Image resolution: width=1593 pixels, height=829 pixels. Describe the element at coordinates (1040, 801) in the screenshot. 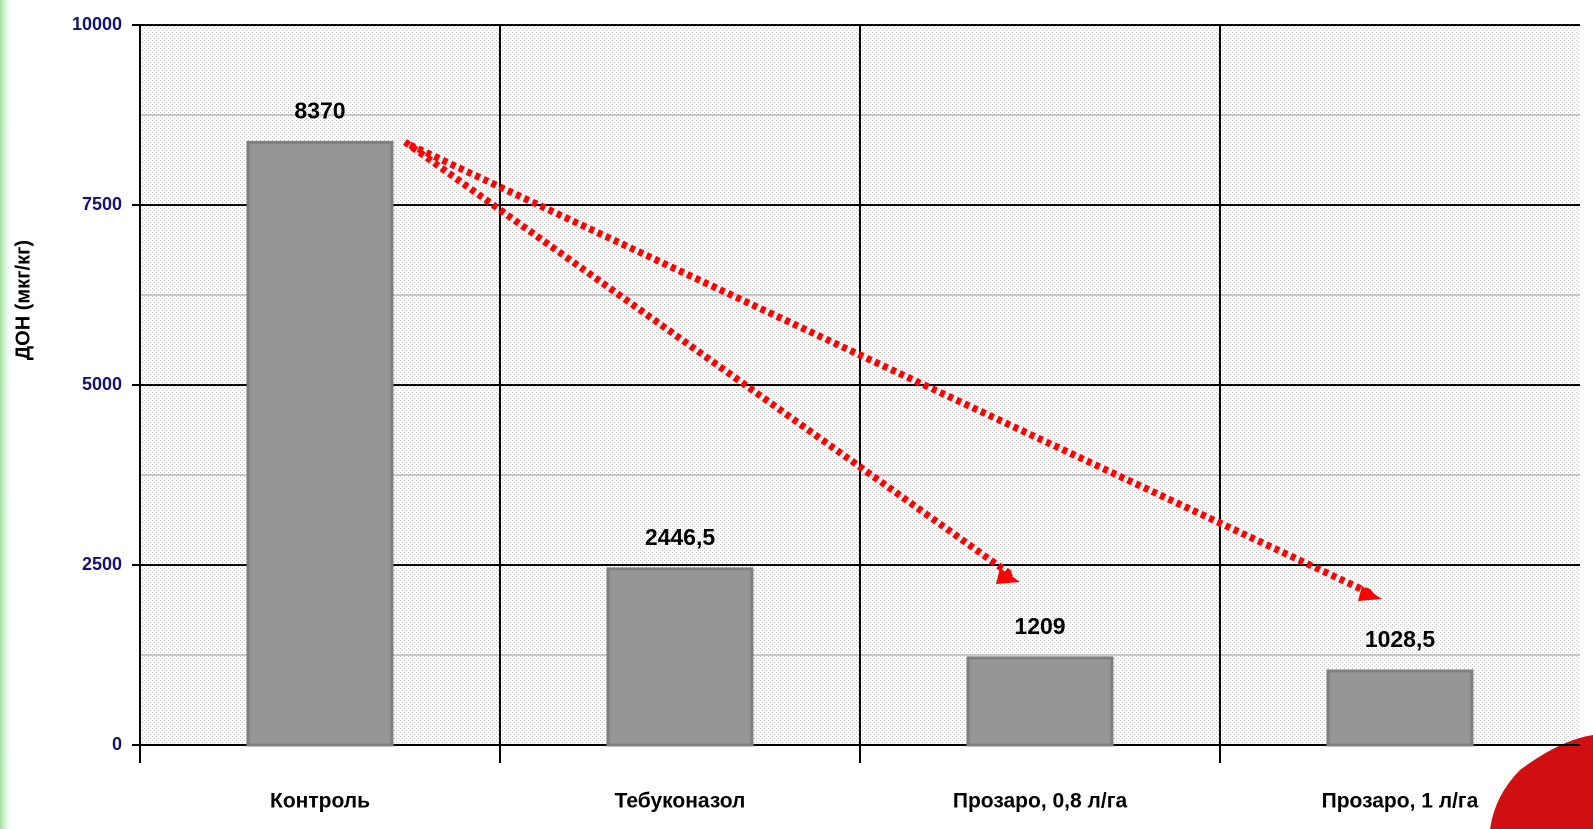

I see `x-tick-label: Прозаро, 0,8 л/га` at that location.